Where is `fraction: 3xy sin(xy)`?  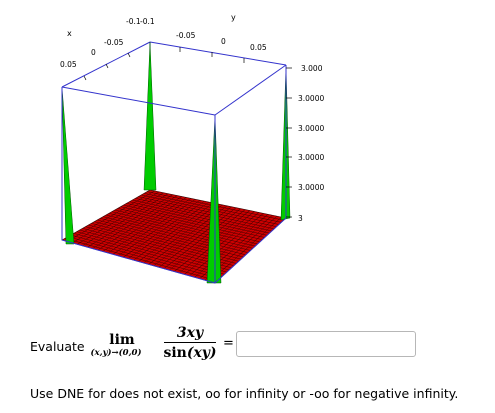 fraction: 3xy sin(xy) is located at coordinates (190, 343).